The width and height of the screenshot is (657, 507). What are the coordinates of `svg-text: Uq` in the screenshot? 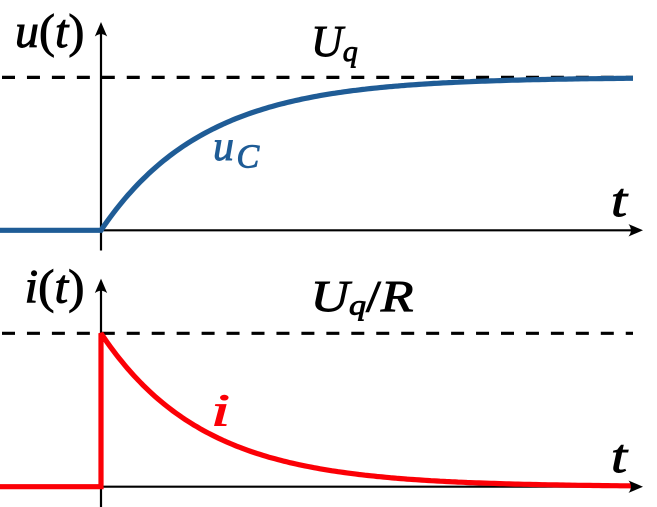 It's located at (334, 42).